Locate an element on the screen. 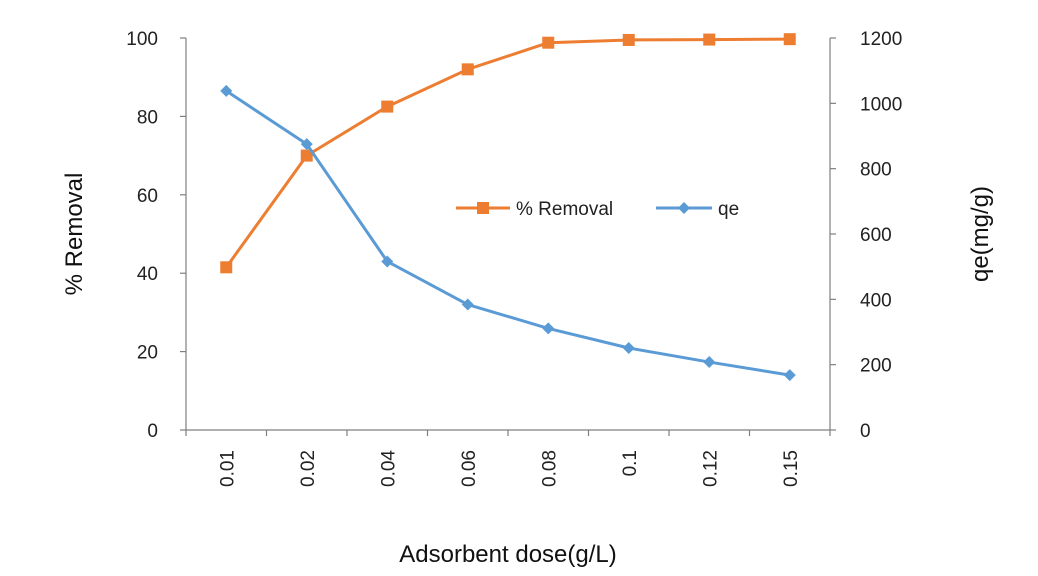 This screenshot has width=1038, height=576. x-tick-label: 0.01 is located at coordinates (227, 468).